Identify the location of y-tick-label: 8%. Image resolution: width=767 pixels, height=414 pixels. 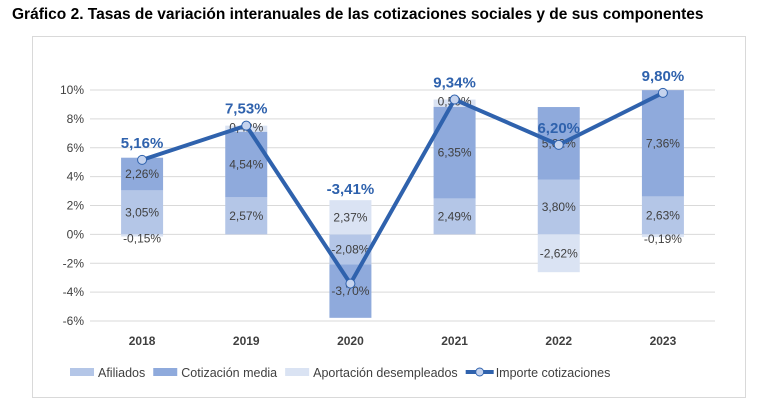
(76, 119).